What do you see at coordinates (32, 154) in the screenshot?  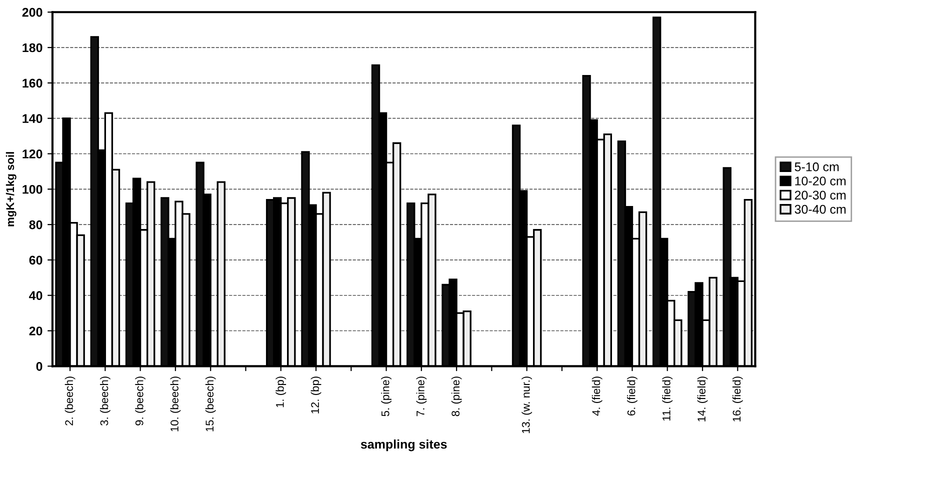 I see `y-tick-label: 120` at bounding box center [32, 154].